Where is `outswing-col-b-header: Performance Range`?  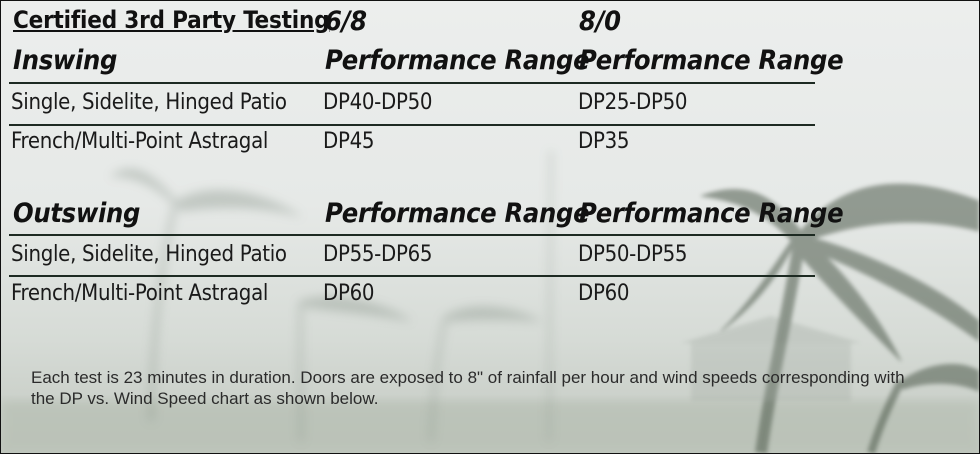 outswing-col-b-header: Performance Range is located at coordinates (711, 213).